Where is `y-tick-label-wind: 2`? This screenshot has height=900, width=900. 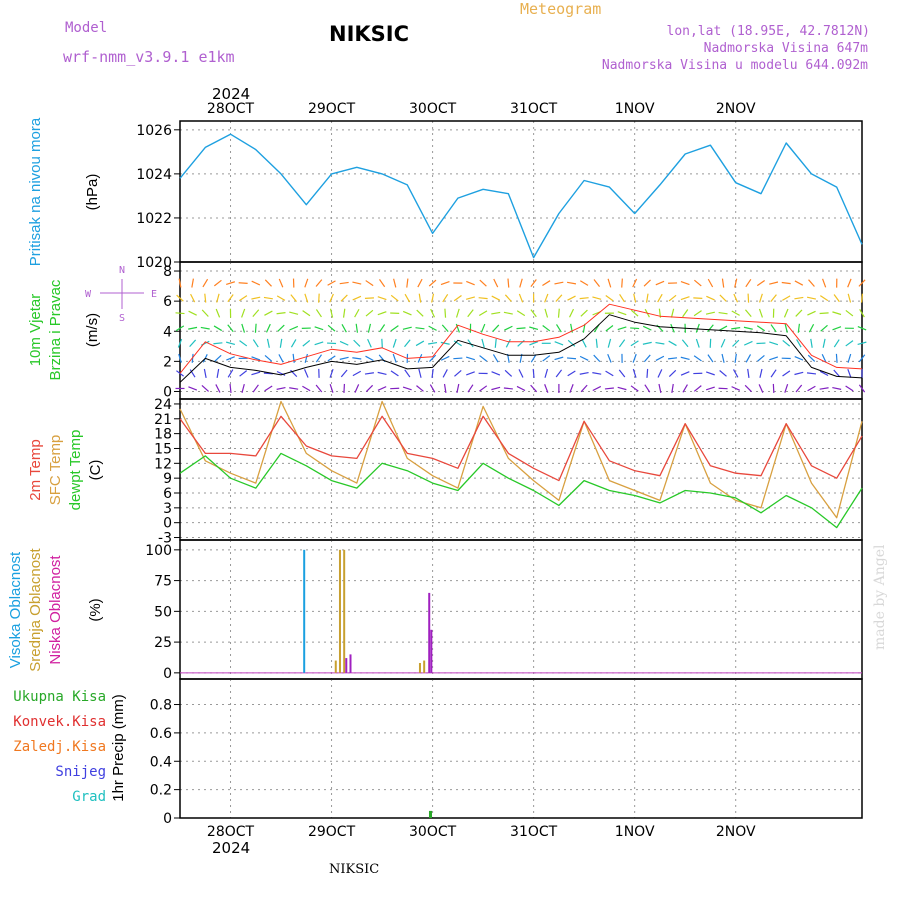
y-tick-label-wind: 2 is located at coordinates (167, 362).